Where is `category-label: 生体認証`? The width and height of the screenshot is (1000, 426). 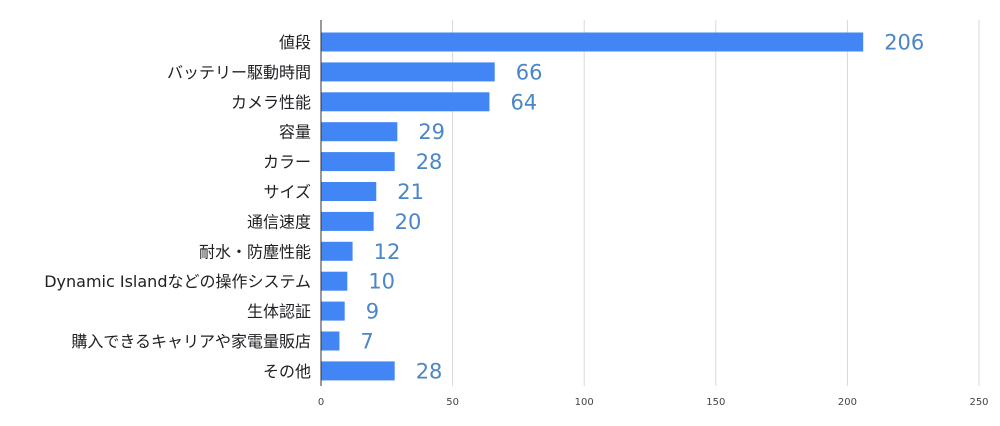 category-label: 生体認証 is located at coordinates (279, 311).